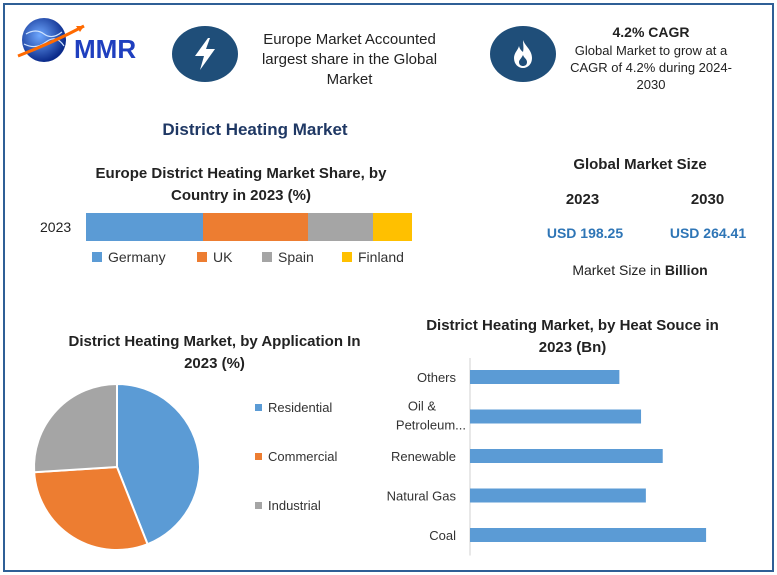 The width and height of the screenshot is (777, 575). What do you see at coordinates (686, 270) in the screenshot?
I see `market-size-unit-bold: Billion` at bounding box center [686, 270].